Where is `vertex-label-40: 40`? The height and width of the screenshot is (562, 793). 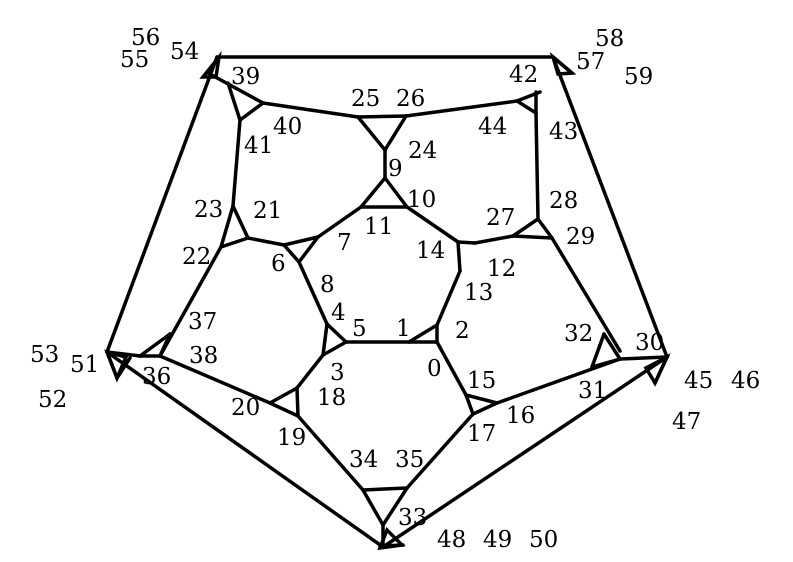 vertex-label-40: 40 is located at coordinates (288, 127).